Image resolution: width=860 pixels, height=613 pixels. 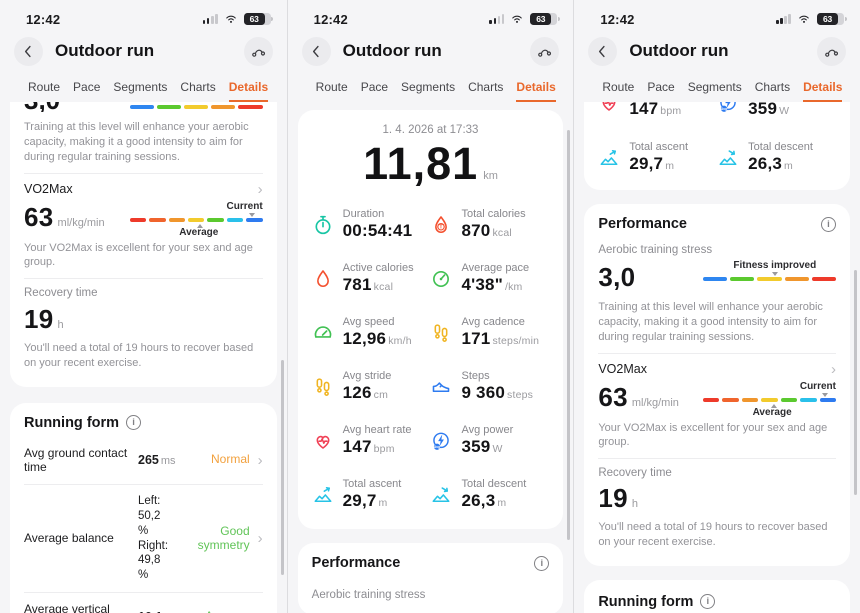 What do you see at coordinates (60, 325) in the screenshot?
I see `recovery-unit: h` at bounding box center [60, 325].